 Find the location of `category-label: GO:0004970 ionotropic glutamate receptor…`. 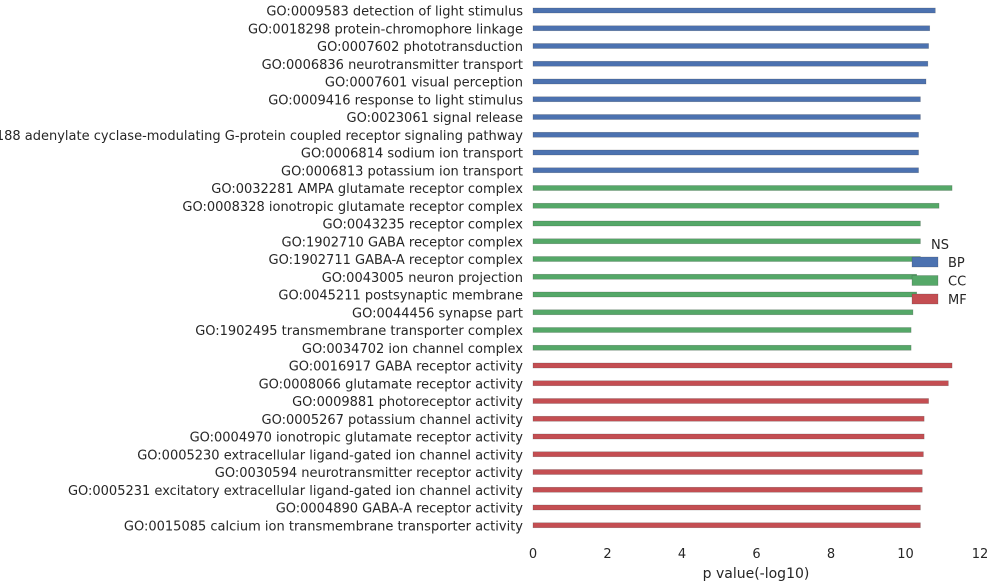

category-label: GO:0004970 ionotropic glutamate receptor… is located at coordinates (357, 438).